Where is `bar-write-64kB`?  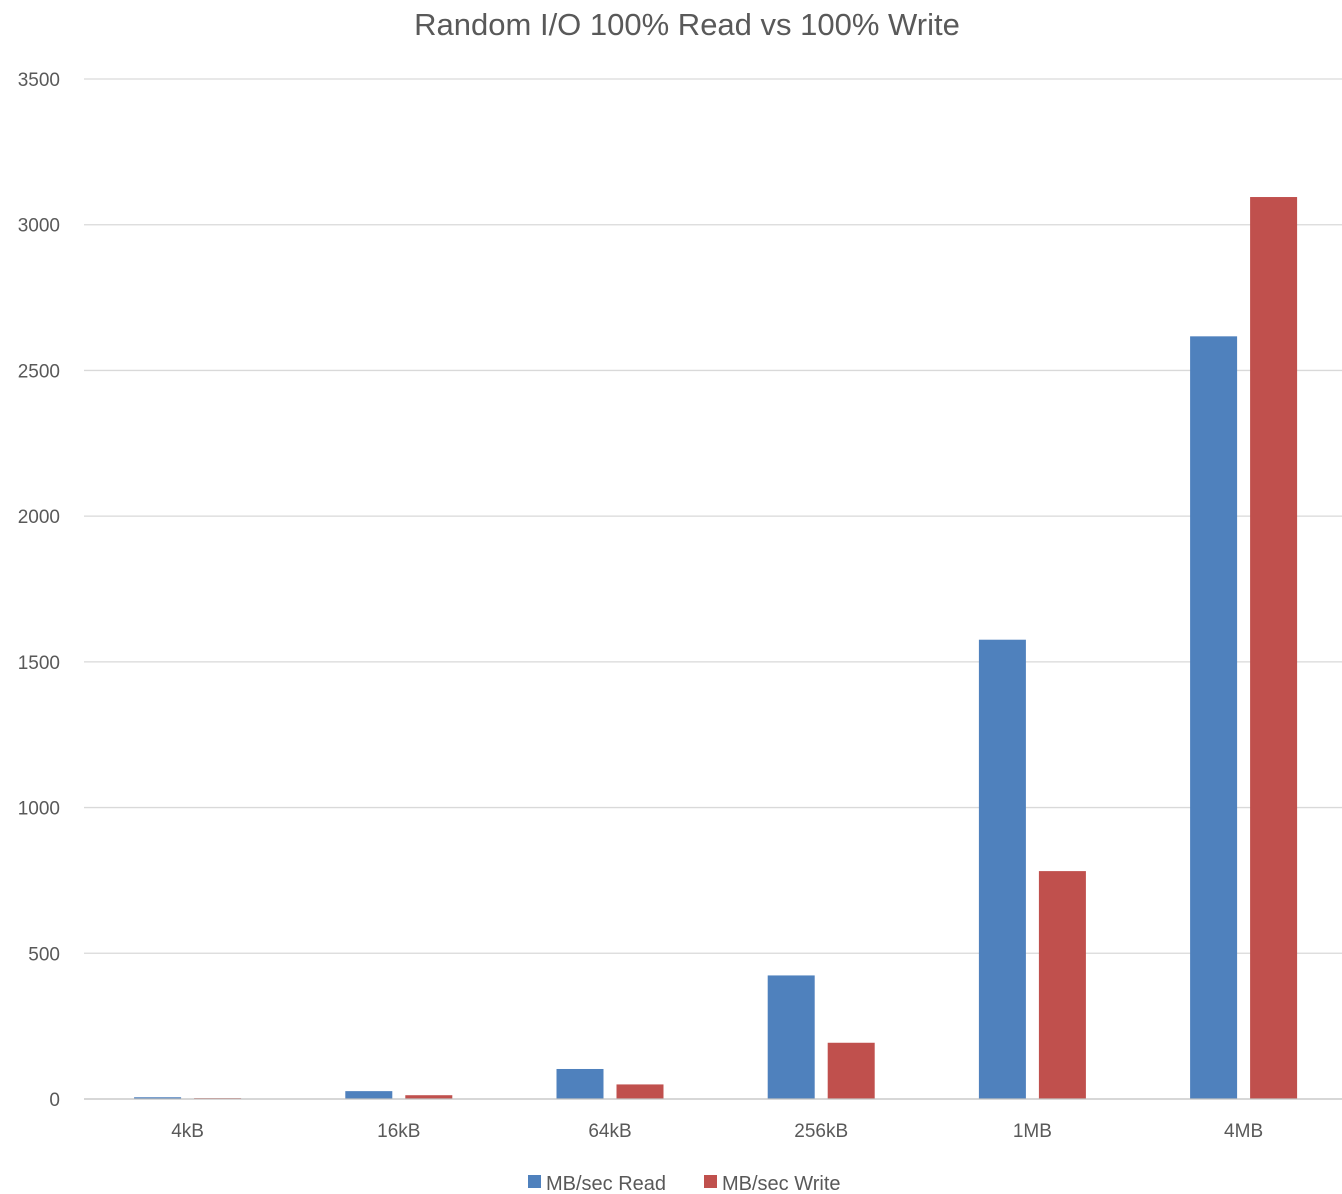
bar-write-64kB is located at coordinates (640, 1091).